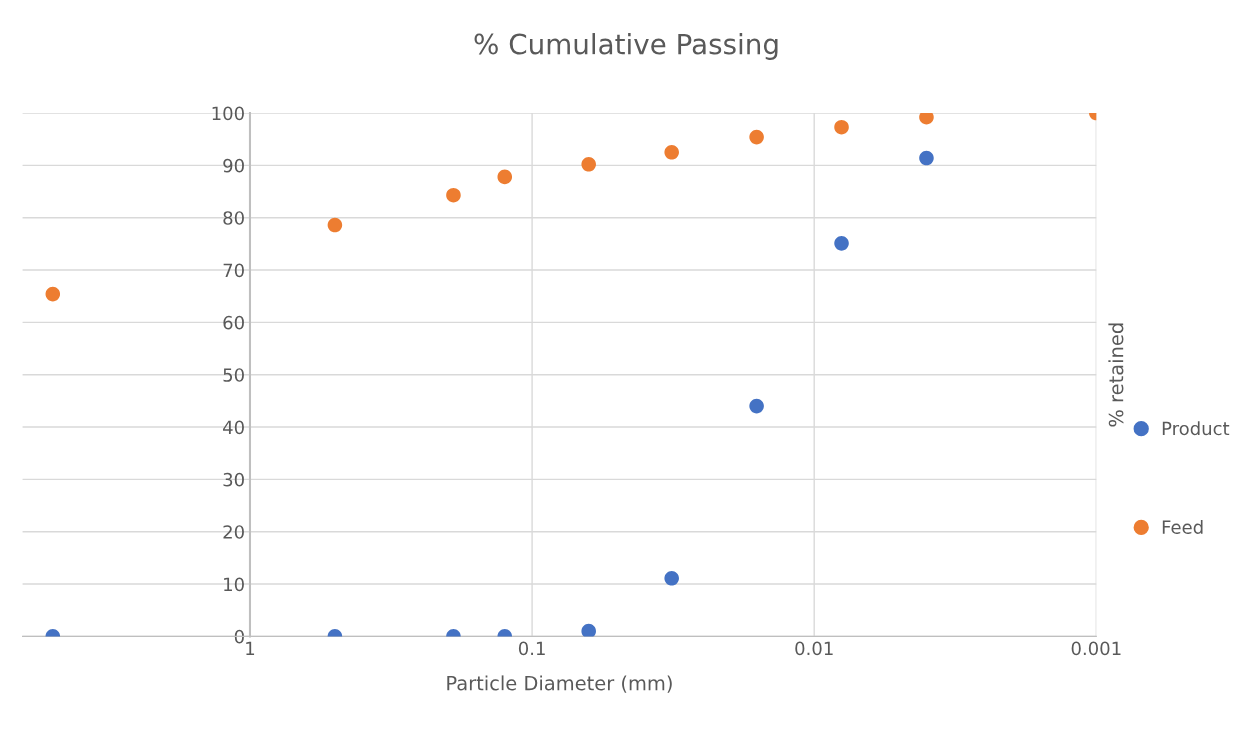  What do you see at coordinates (233, 532) in the screenshot?
I see `y-tick-label: 20` at bounding box center [233, 532].